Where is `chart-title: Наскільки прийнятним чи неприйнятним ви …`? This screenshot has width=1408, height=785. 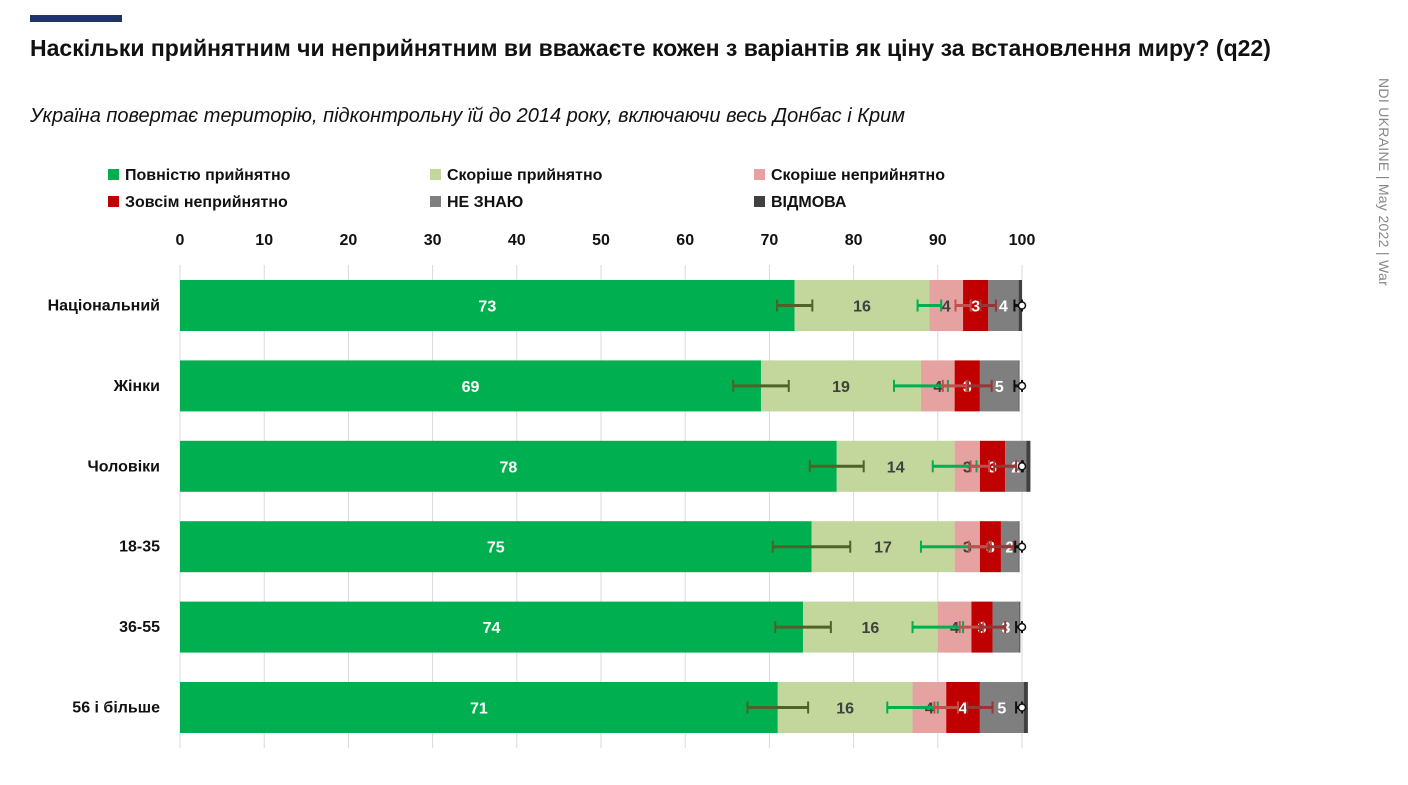 chart-title: Наскільки прийнятним чи неприйнятним ви … is located at coordinates (650, 48).